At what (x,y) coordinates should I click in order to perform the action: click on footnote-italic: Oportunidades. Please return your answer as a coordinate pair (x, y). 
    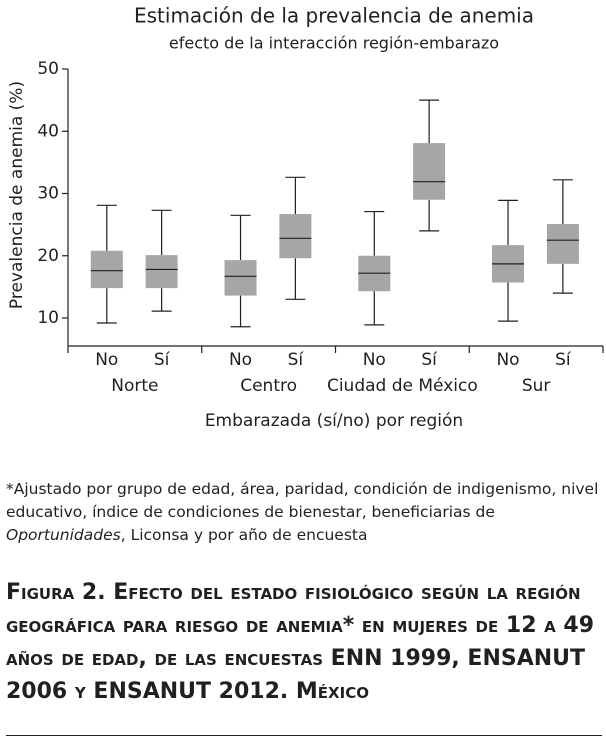
    Looking at the image, I should click on (63, 535).